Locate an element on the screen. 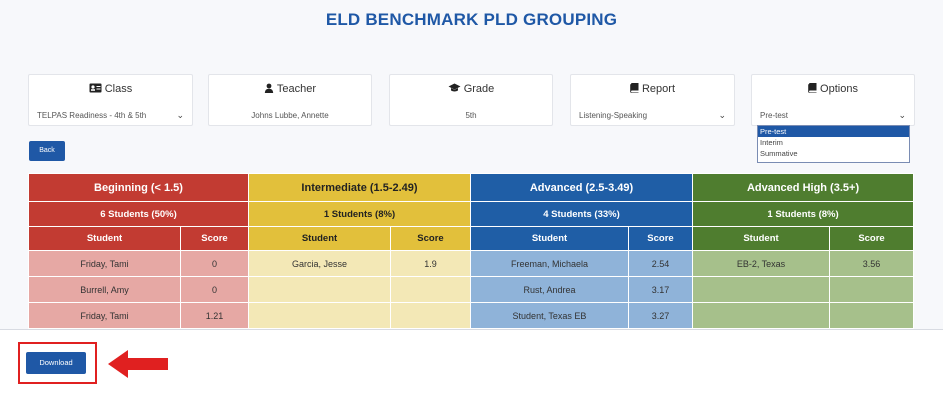 Image resolution: width=943 pixels, height=411 pixels. score-cell: 1.9 is located at coordinates (430, 263).